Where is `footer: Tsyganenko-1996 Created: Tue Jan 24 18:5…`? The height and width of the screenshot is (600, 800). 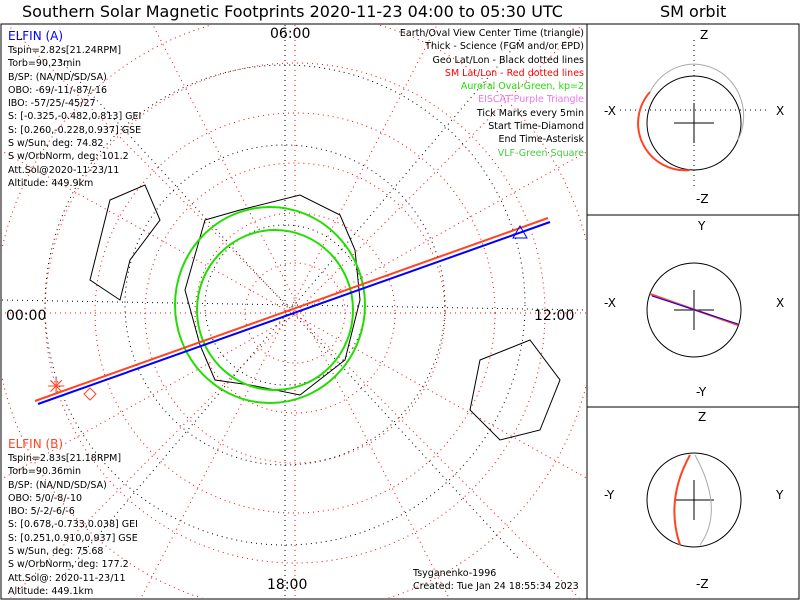
footer: Tsyganenko-1996 Created: Tue Jan 24 18:5… is located at coordinates (496, 580).